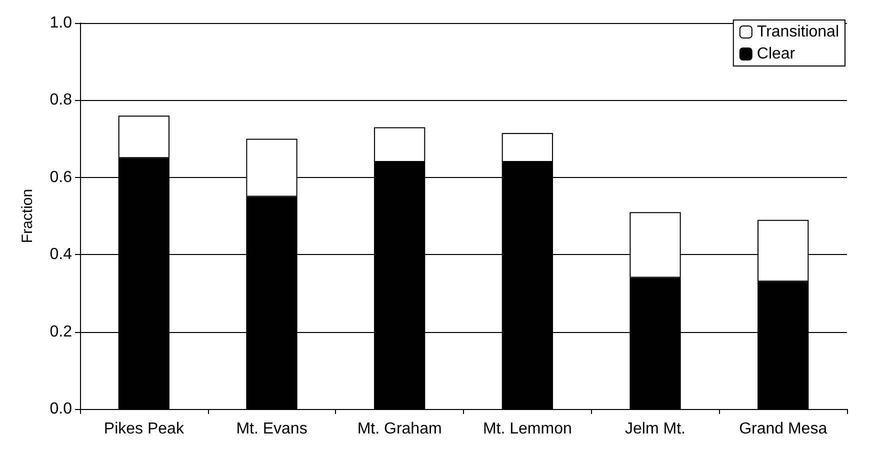 The height and width of the screenshot is (466, 875). I want to click on x-tick-label: Pikes Peak, so click(144, 429).